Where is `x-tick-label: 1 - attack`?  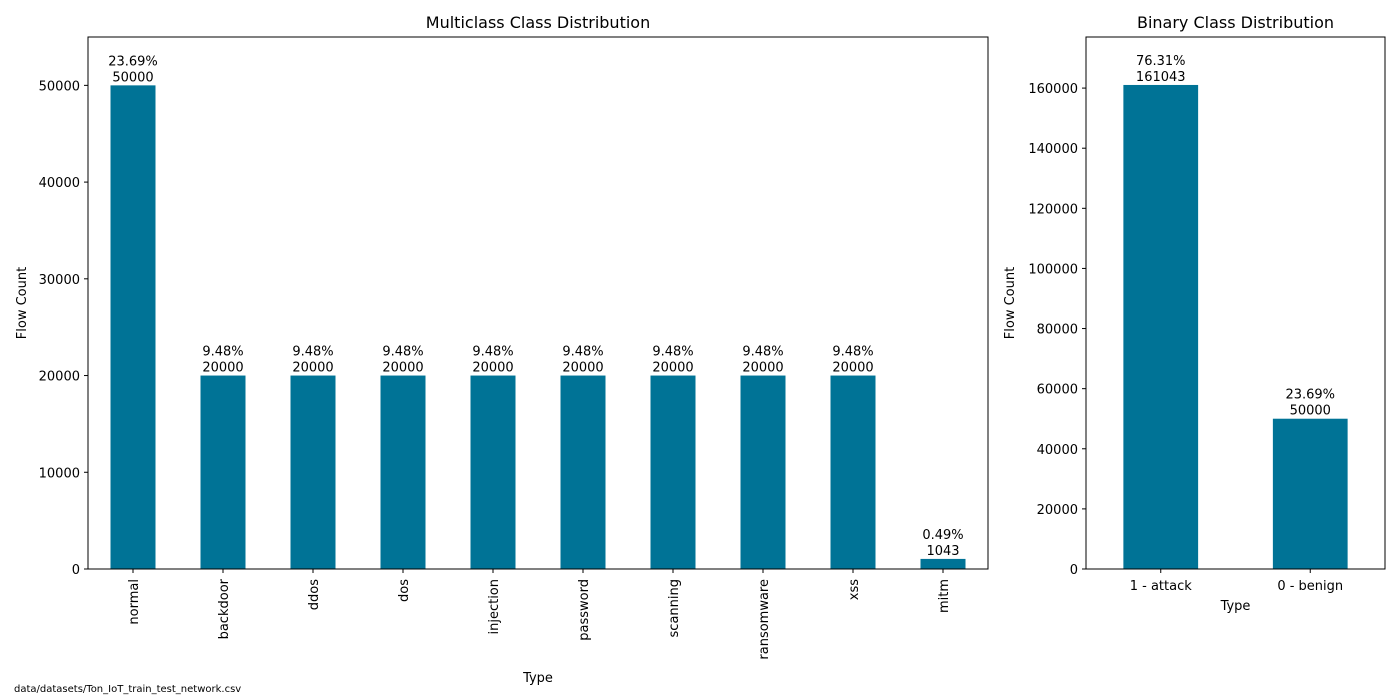 x-tick-label: 1 - attack is located at coordinates (1161, 586).